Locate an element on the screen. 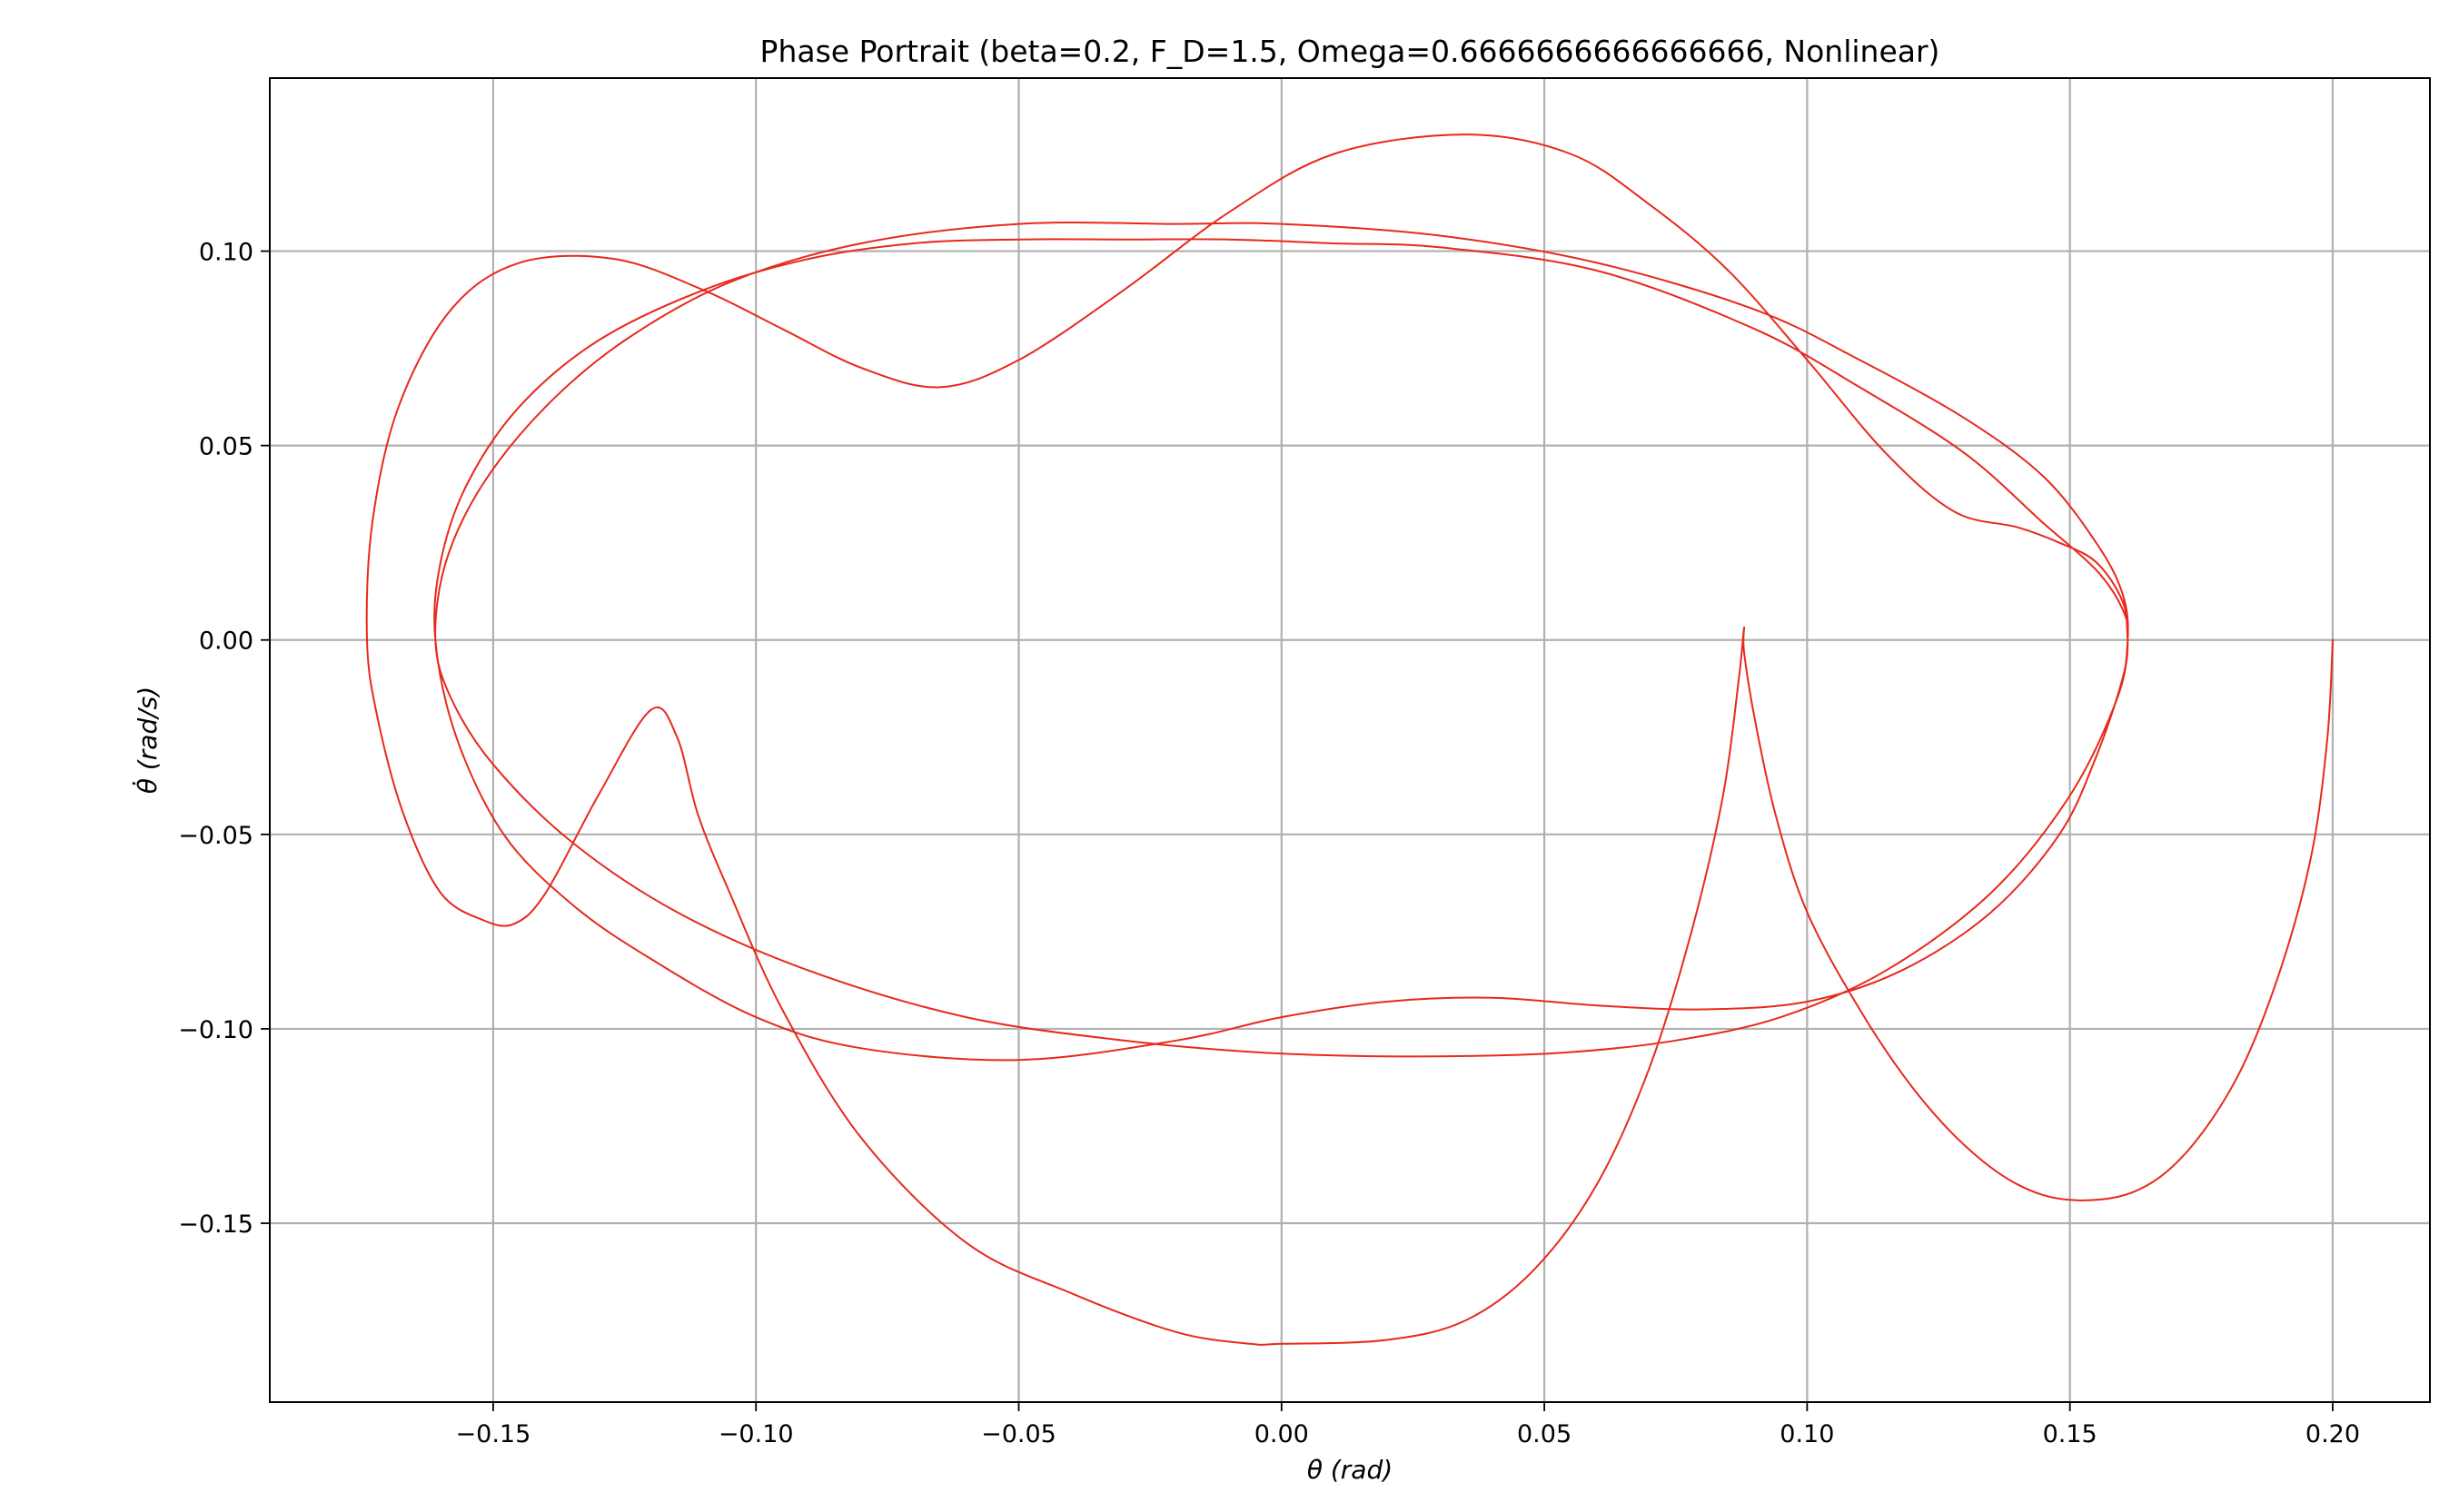 Image resolution: width=2459 pixels, height=1512 pixels. x-tick-label: 0.20 is located at coordinates (2332, 1434).